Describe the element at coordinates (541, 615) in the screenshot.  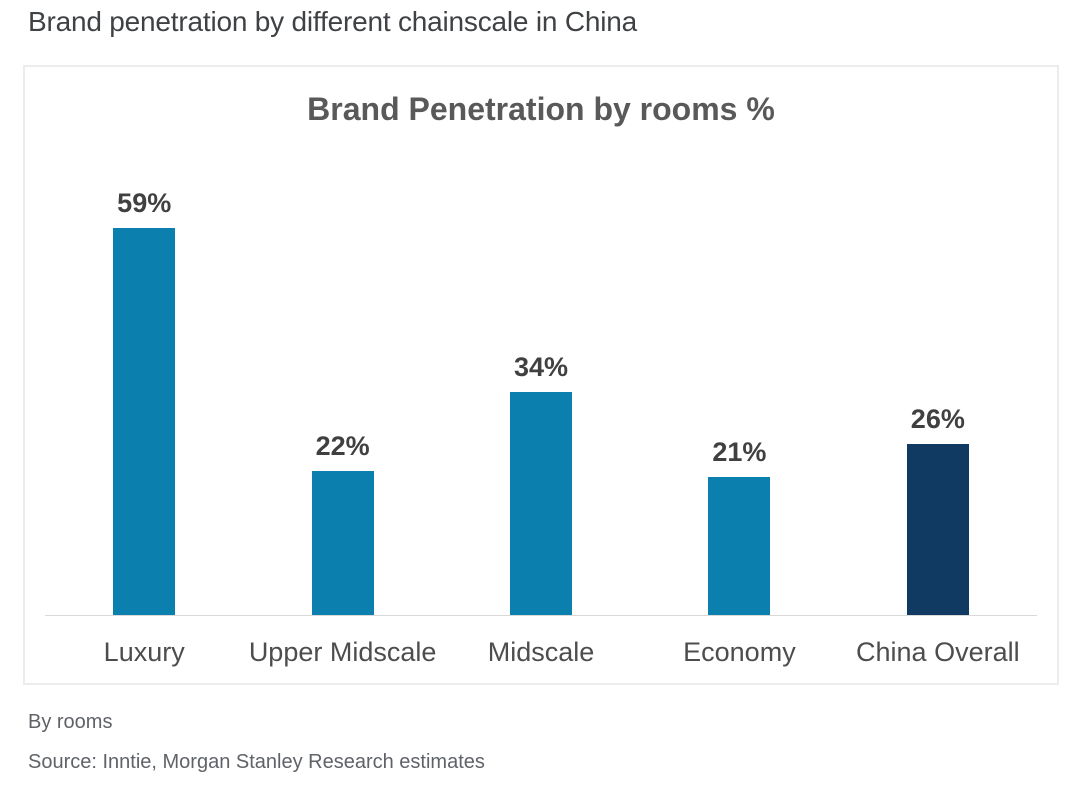
I see `x-axis-line` at that location.